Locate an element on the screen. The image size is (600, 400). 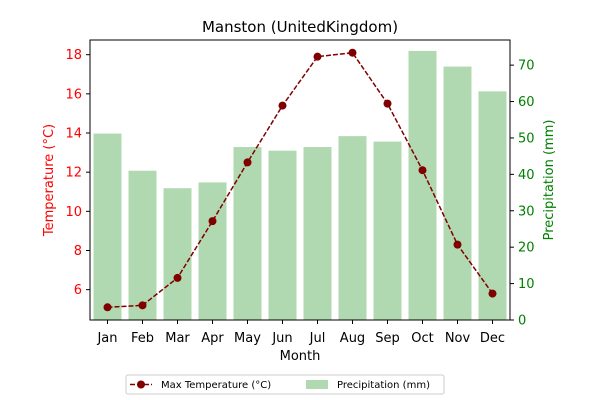
x-tick-label: Aug is located at coordinates (352, 338).